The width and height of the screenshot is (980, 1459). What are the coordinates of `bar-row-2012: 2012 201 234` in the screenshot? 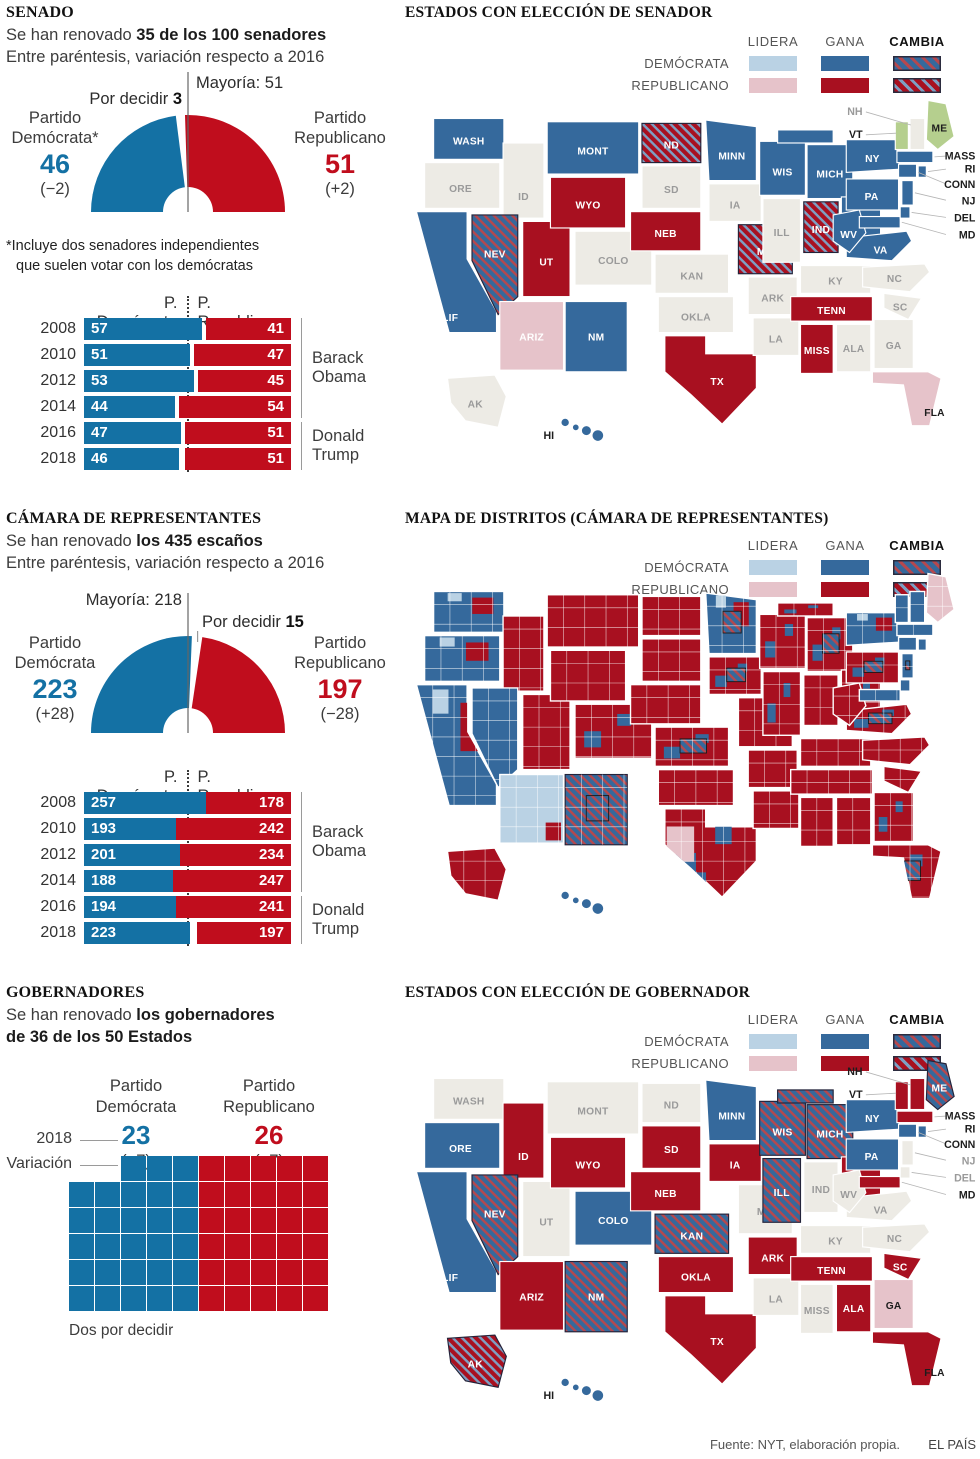 It's located at (202, 855).